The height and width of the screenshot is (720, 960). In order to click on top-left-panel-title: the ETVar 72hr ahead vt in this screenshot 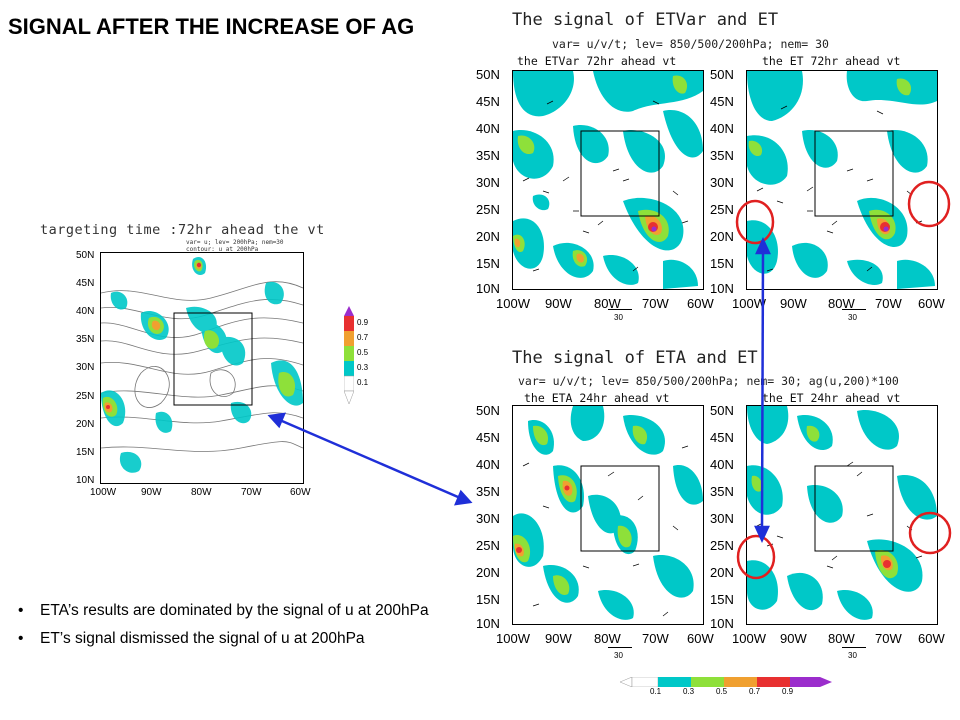, I will do `click(597, 61)`.